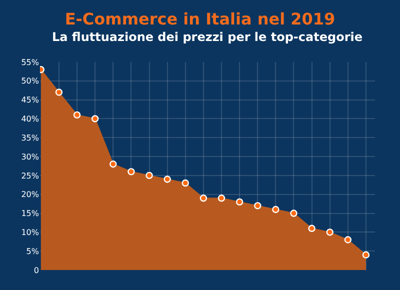 This screenshot has height=290, width=400. I want to click on y-tick-label: 55%, so click(30, 62).